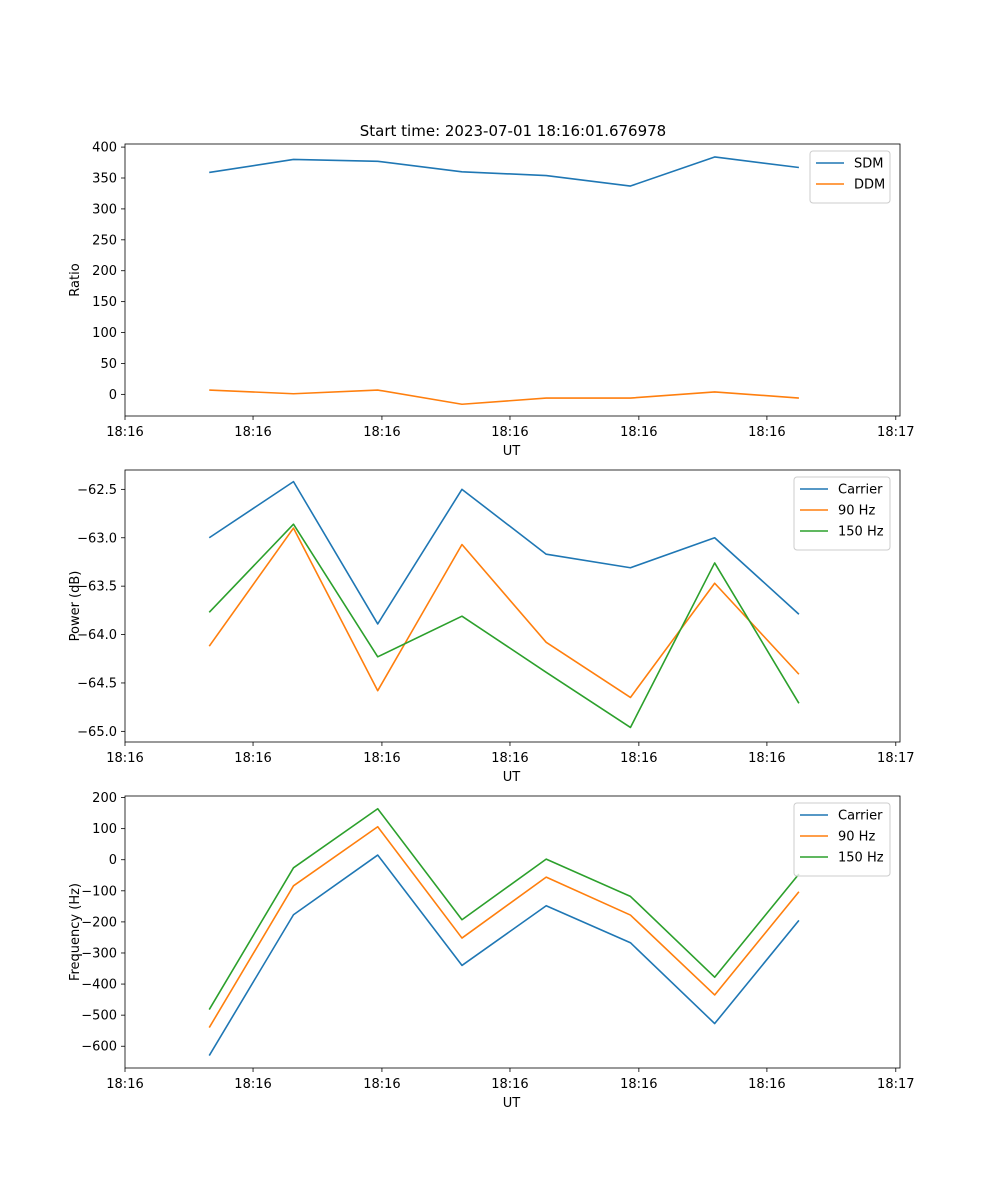 The width and height of the screenshot is (1000, 1200). What do you see at coordinates (104, 179) in the screenshot?
I see `y-tick-label: 350` at bounding box center [104, 179].